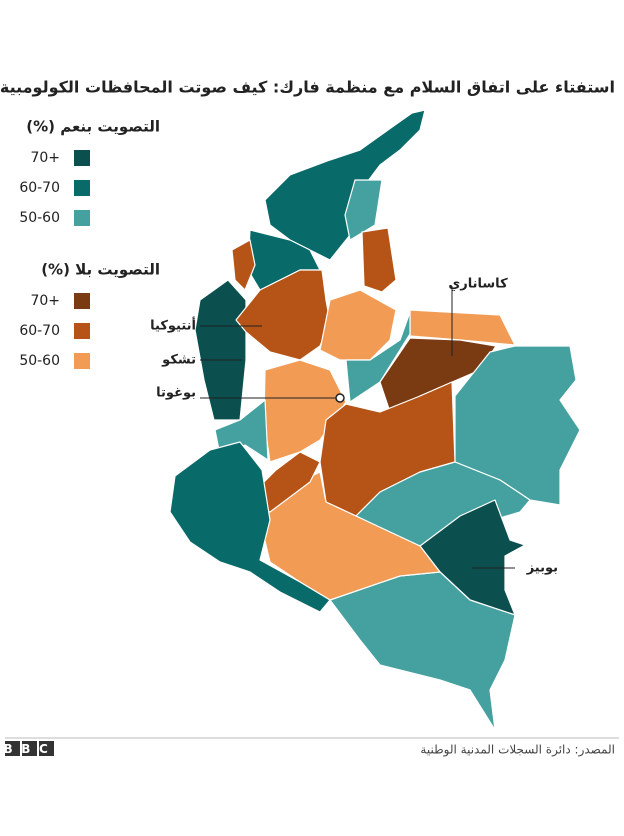  What do you see at coordinates (178, 360) in the screenshot?
I see `place-label: تشكو` at bounding box center [178, 360].